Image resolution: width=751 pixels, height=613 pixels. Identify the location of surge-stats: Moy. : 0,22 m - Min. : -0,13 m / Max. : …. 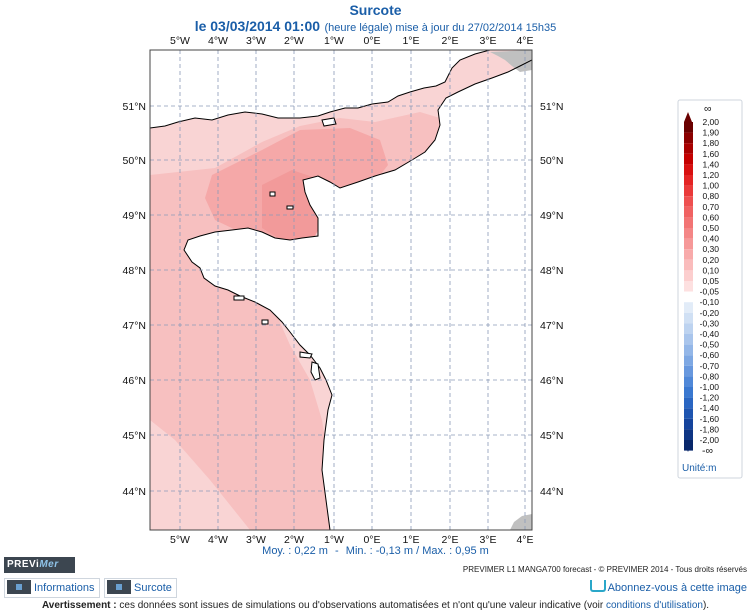
(375, 551).